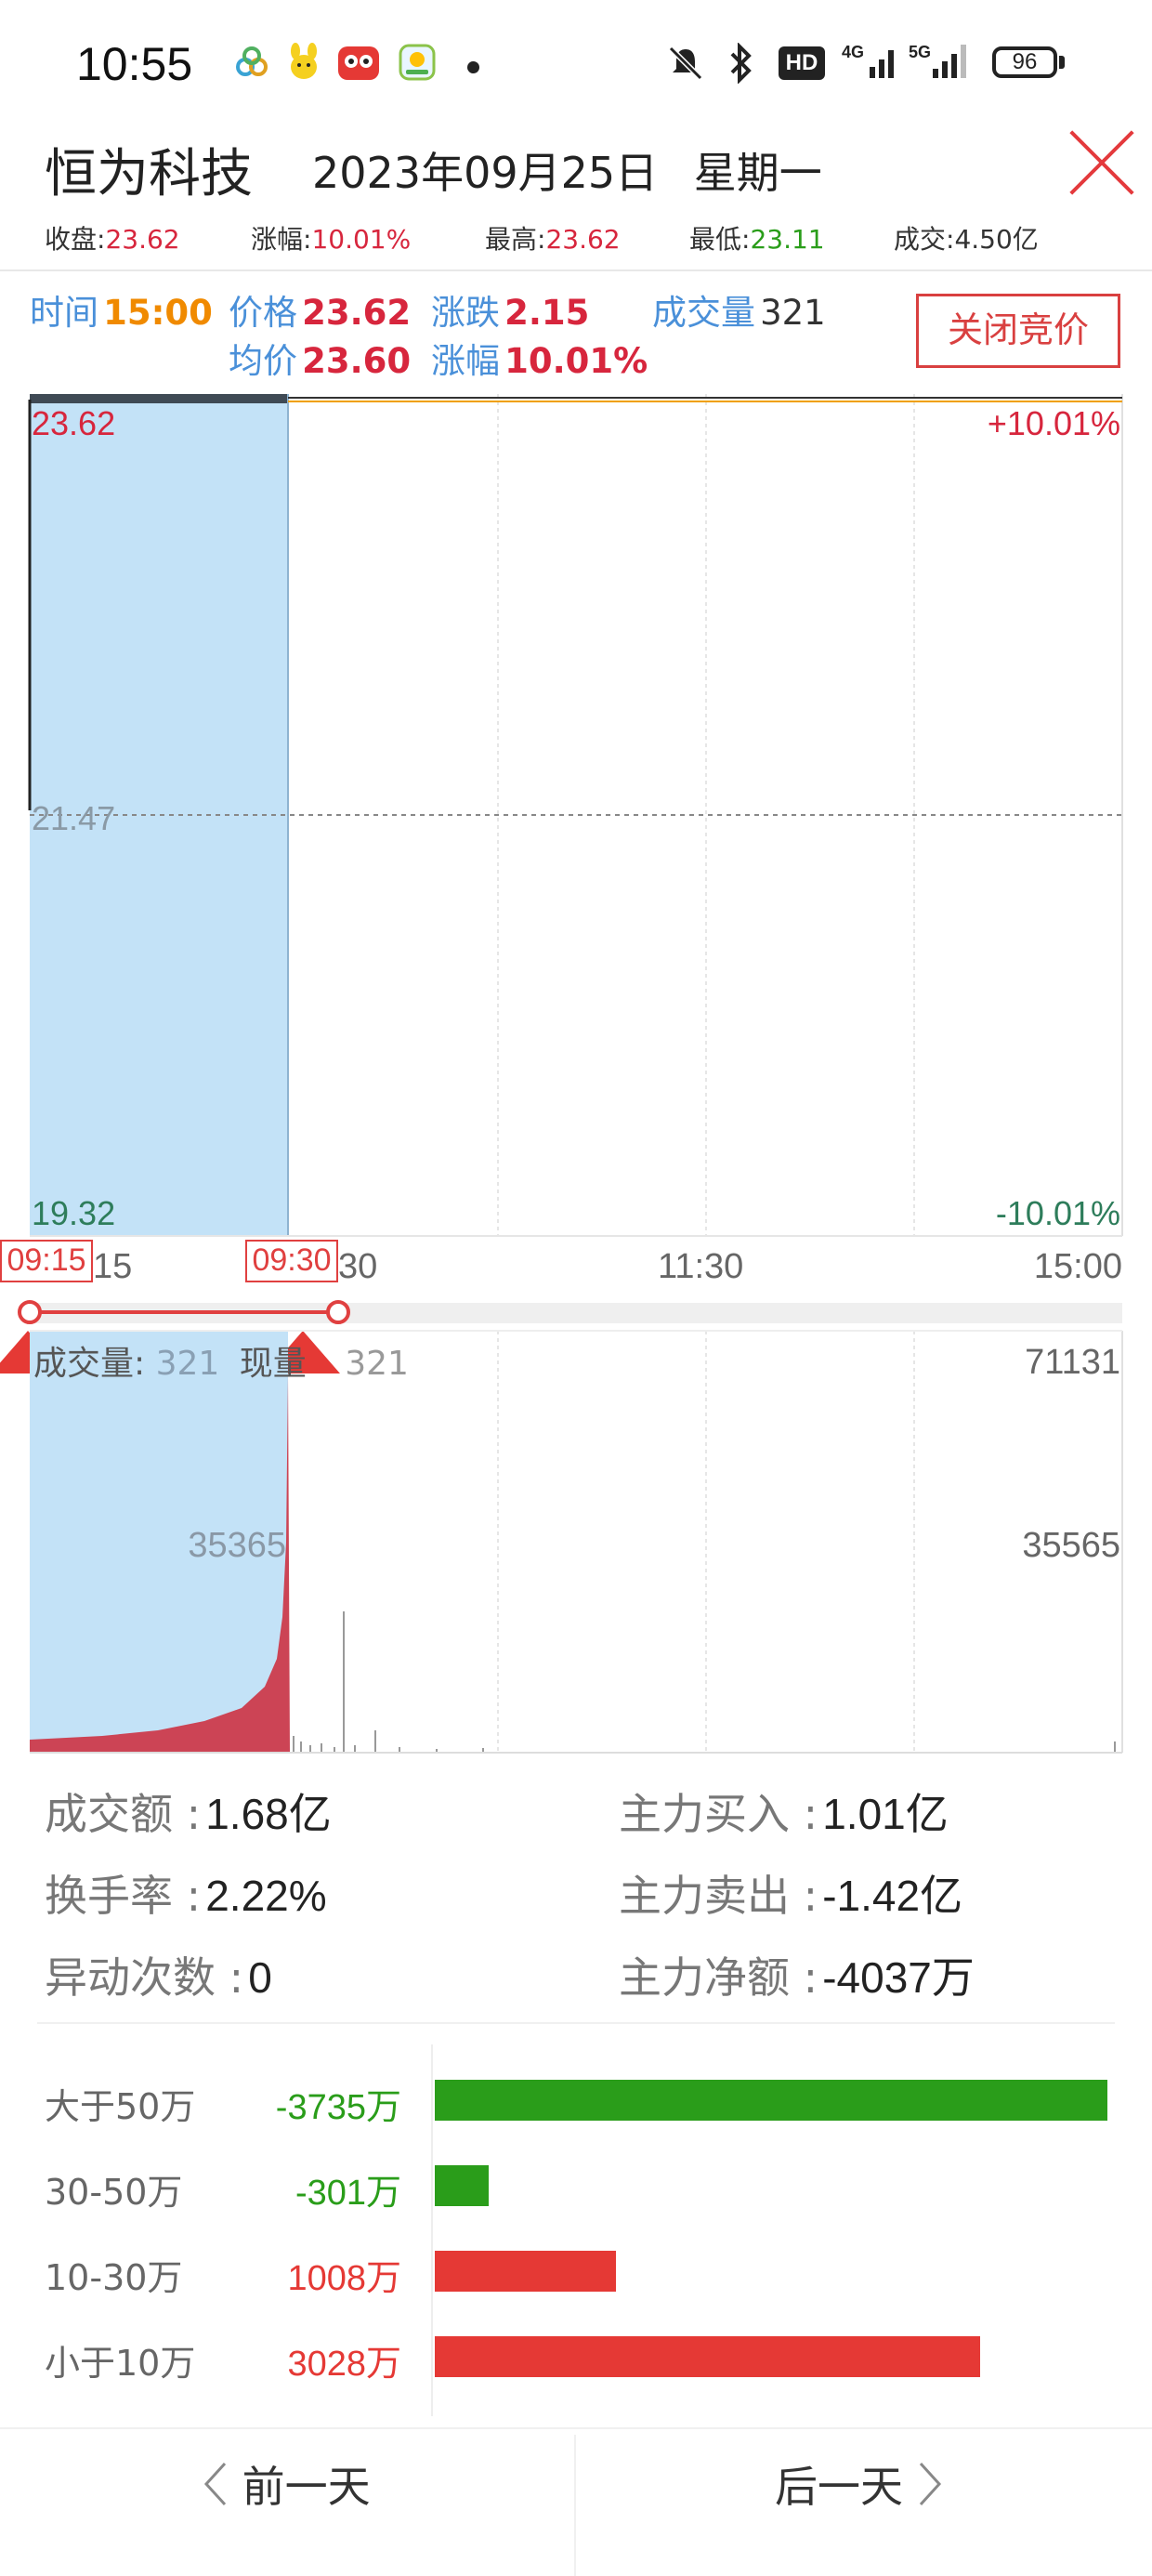 Image resolution: width=1152 pixels, height=2576 pixels. What do you see at coordinates (112, 239) in the screenshot?
I see `summary-close: 收盘:23.62` at bounding box center [112, 239].